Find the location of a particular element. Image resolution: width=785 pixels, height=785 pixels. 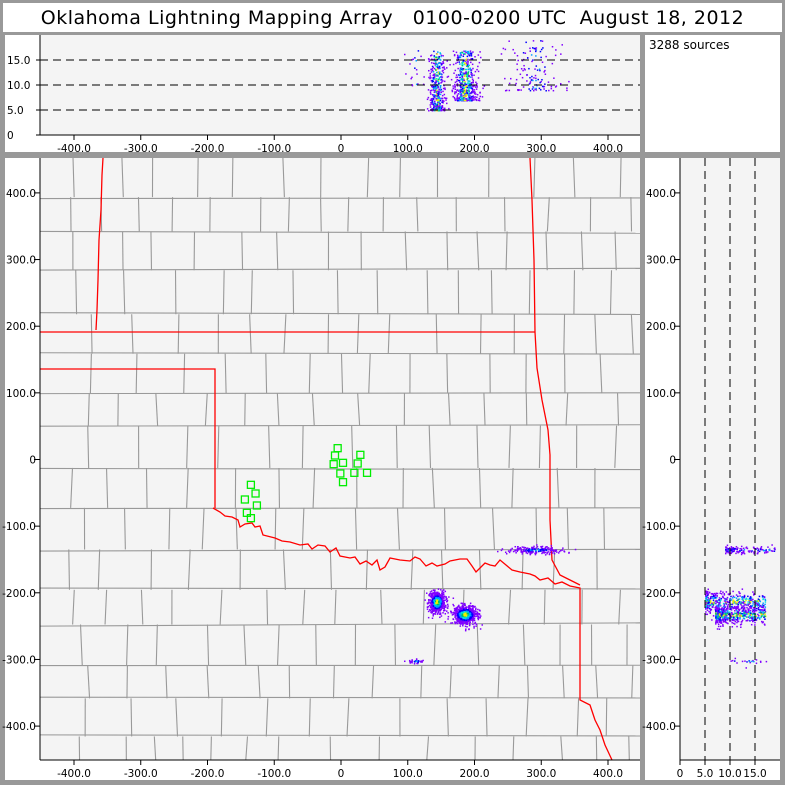

y-tick-label: -300.0 is located at coordinates (19, 660).